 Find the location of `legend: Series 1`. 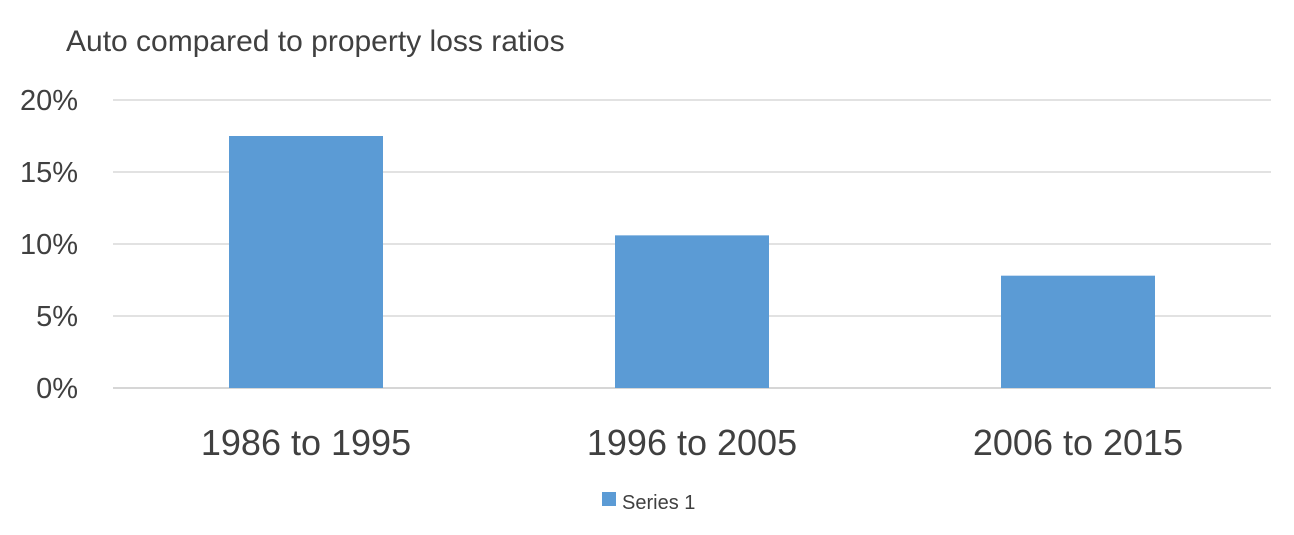

legend: Series 1 is located at coordinates (648, 503).